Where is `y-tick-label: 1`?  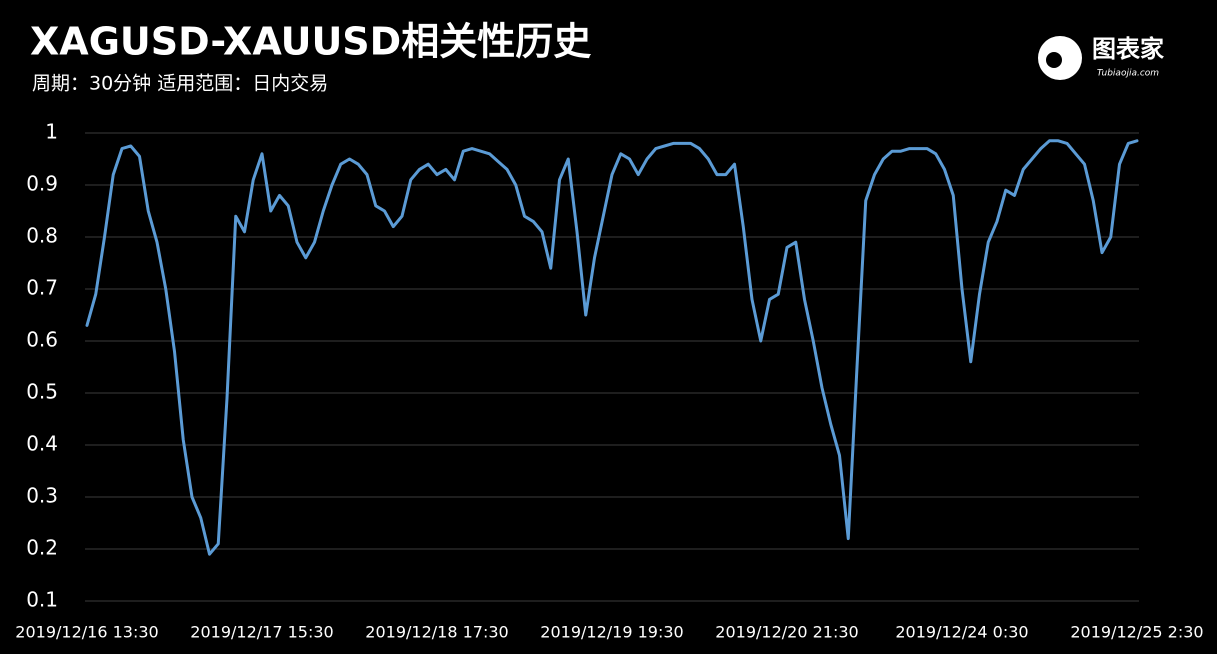 y-tick-label: 1 is located at coordinates (51, 132).